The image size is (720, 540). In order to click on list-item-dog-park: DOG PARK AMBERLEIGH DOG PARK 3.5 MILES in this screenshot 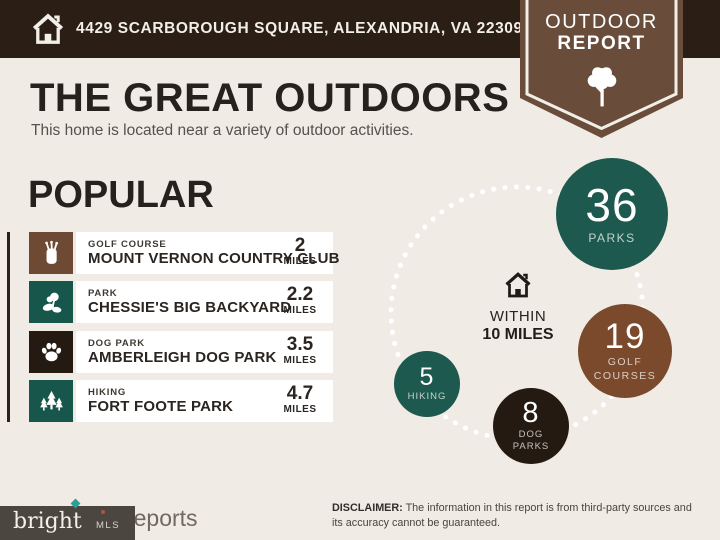, I will do `click(181, 352)`.